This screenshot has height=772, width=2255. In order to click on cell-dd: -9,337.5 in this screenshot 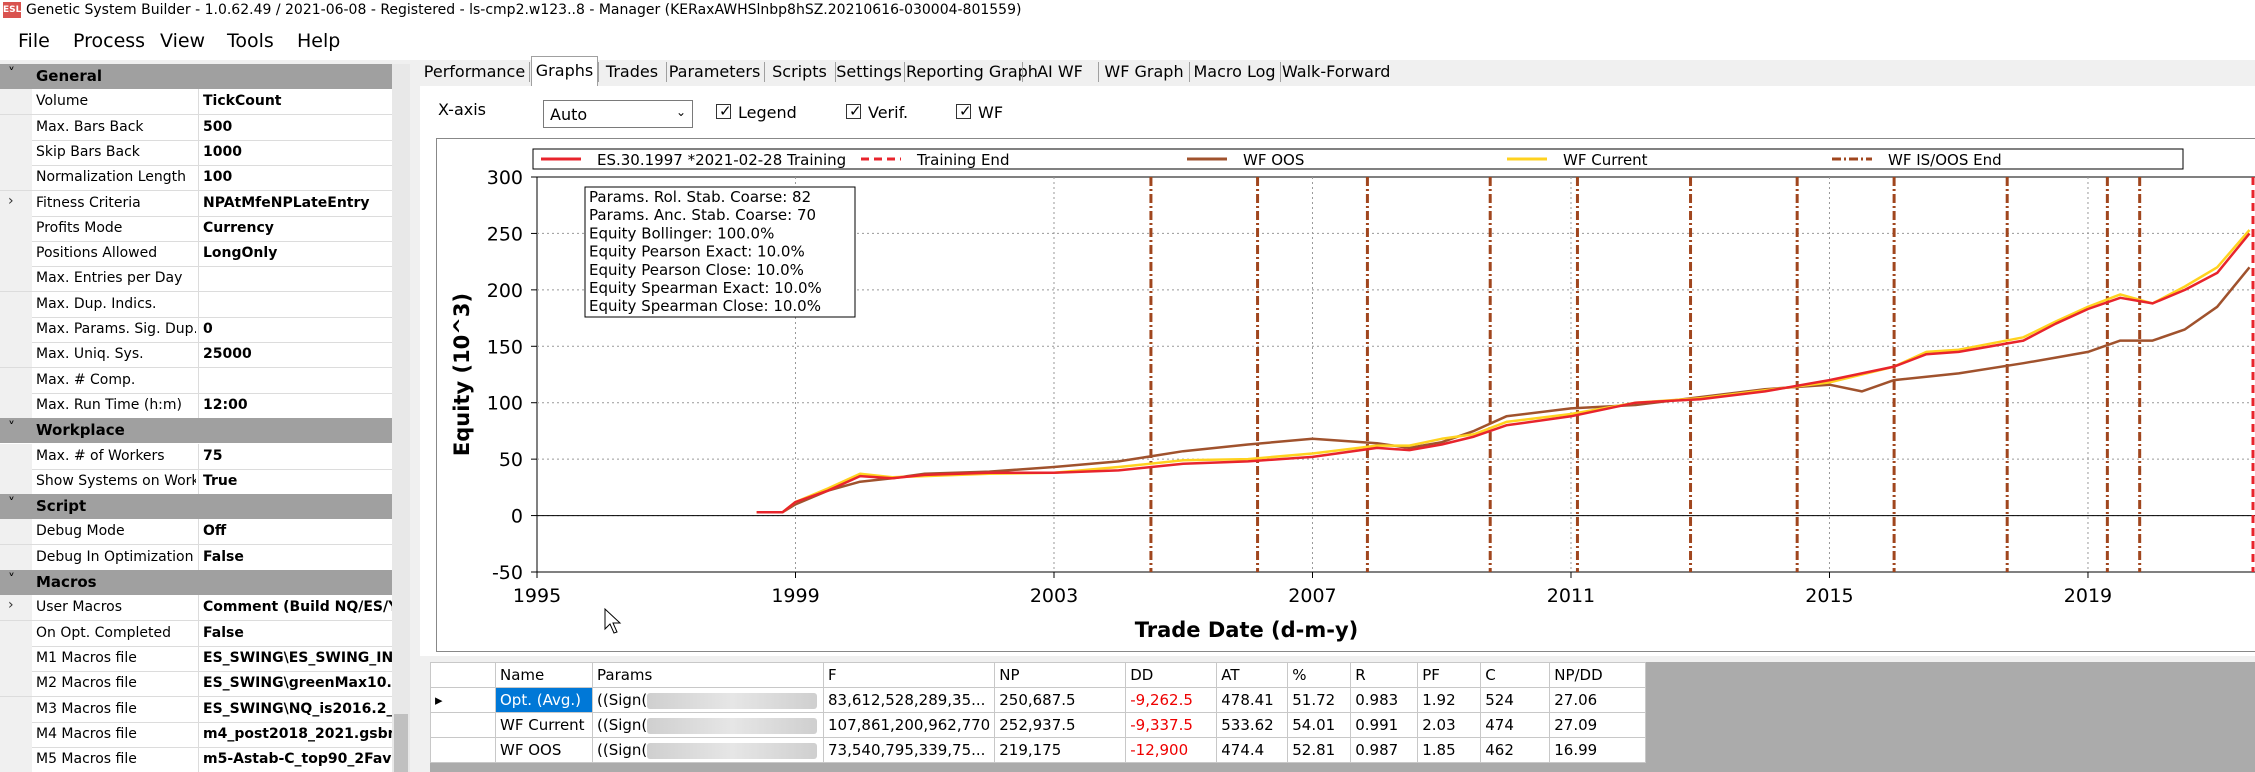, I will do `click(1171, 725)`.